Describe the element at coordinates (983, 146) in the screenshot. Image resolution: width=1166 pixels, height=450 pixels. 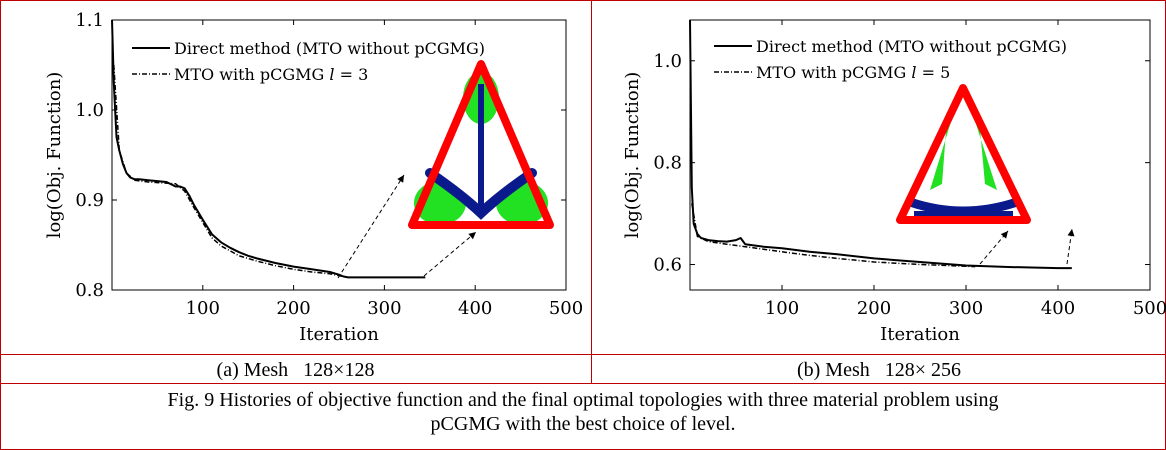
I see `inset-green-right` at that location.